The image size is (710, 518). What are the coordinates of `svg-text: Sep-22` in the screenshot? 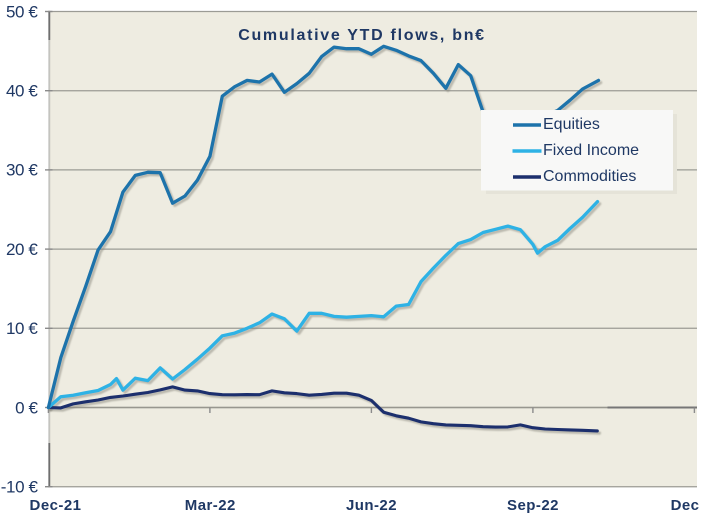 It's located at (533, 505).